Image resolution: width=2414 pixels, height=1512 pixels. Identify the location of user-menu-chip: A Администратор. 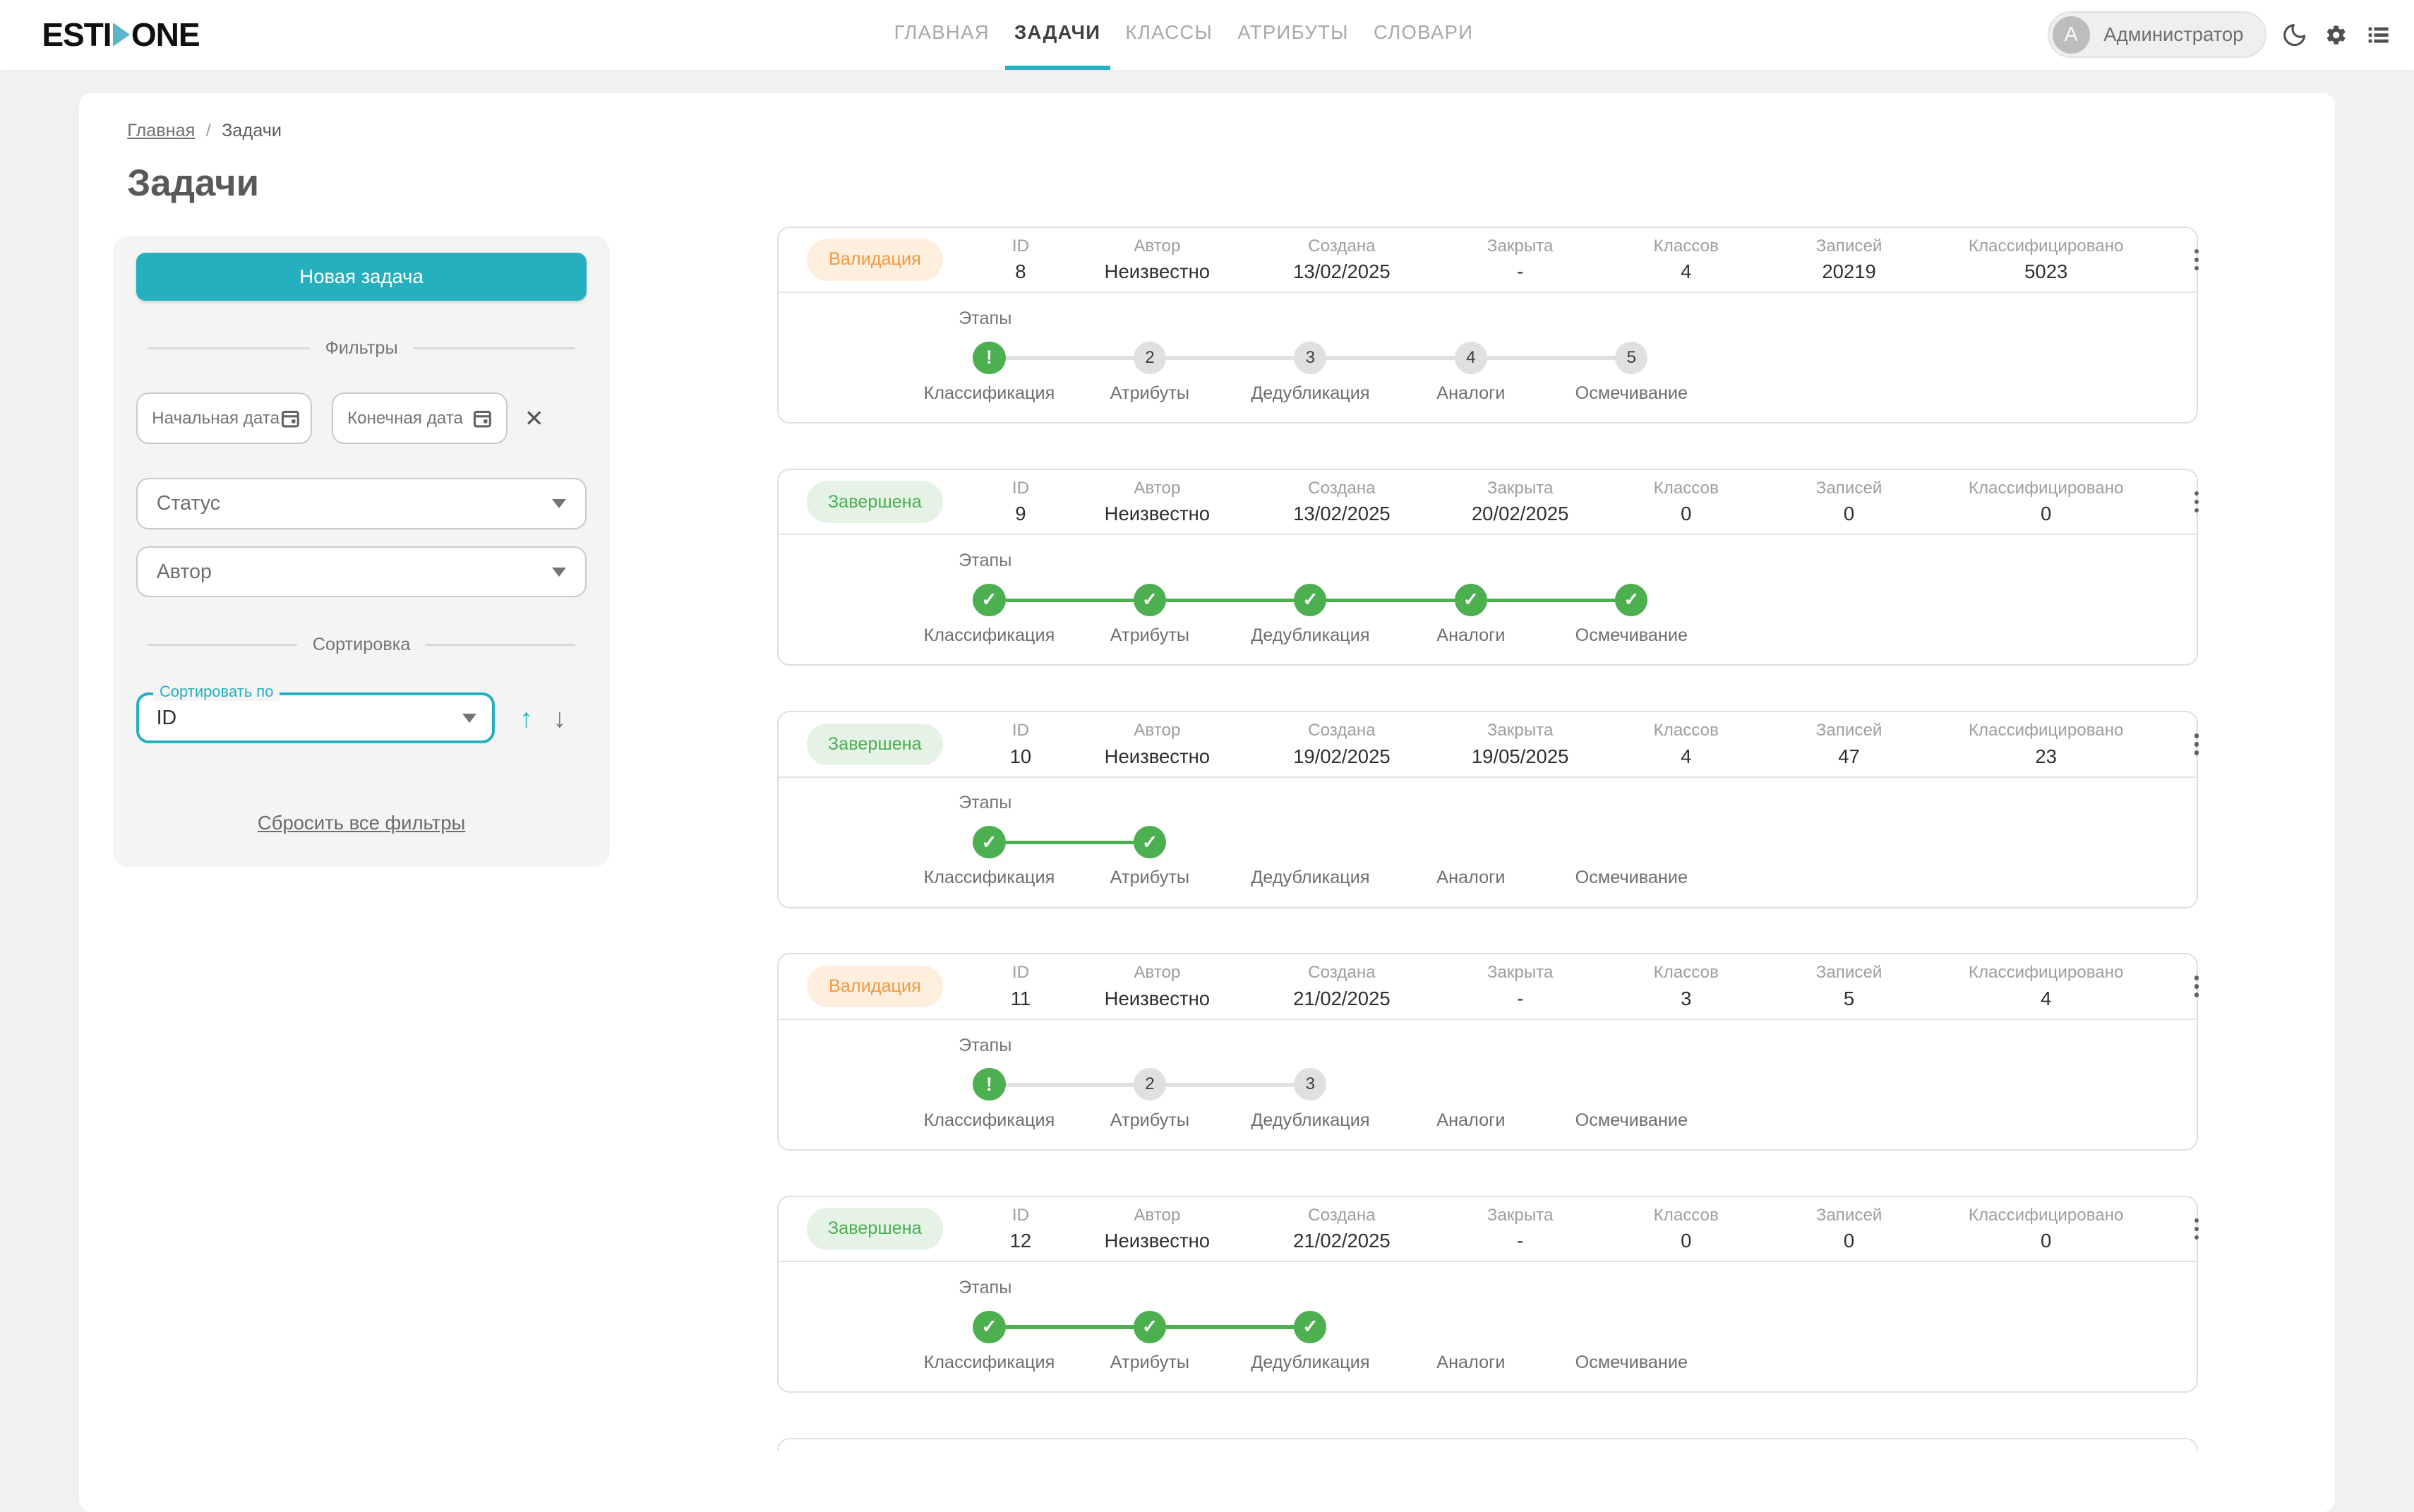
(2157, 35).